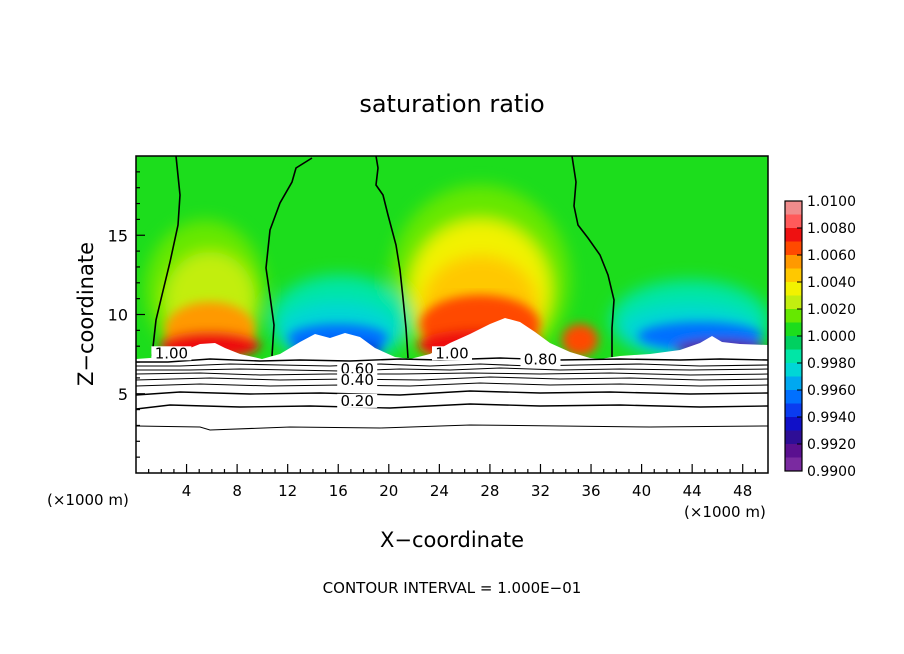  Describe the element at coordinates (540, 491) in the screenshot. I see `x-tick-label: 32` at that location.